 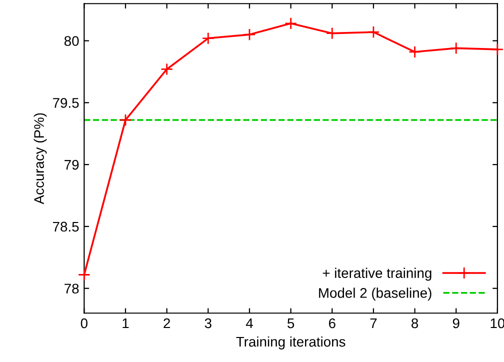 What do you see at coordinates (375, 294) in the screenshot?
I see `legend-label: Model 2 (baseline)` at bounding box center [375, 294].